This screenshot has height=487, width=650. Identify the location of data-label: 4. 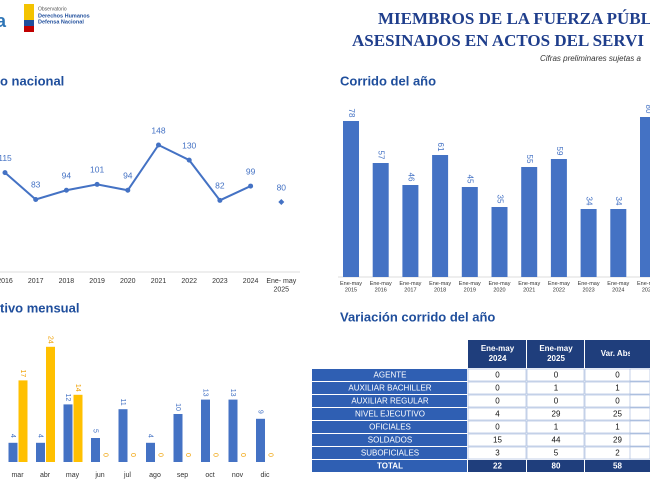
(12, 436).